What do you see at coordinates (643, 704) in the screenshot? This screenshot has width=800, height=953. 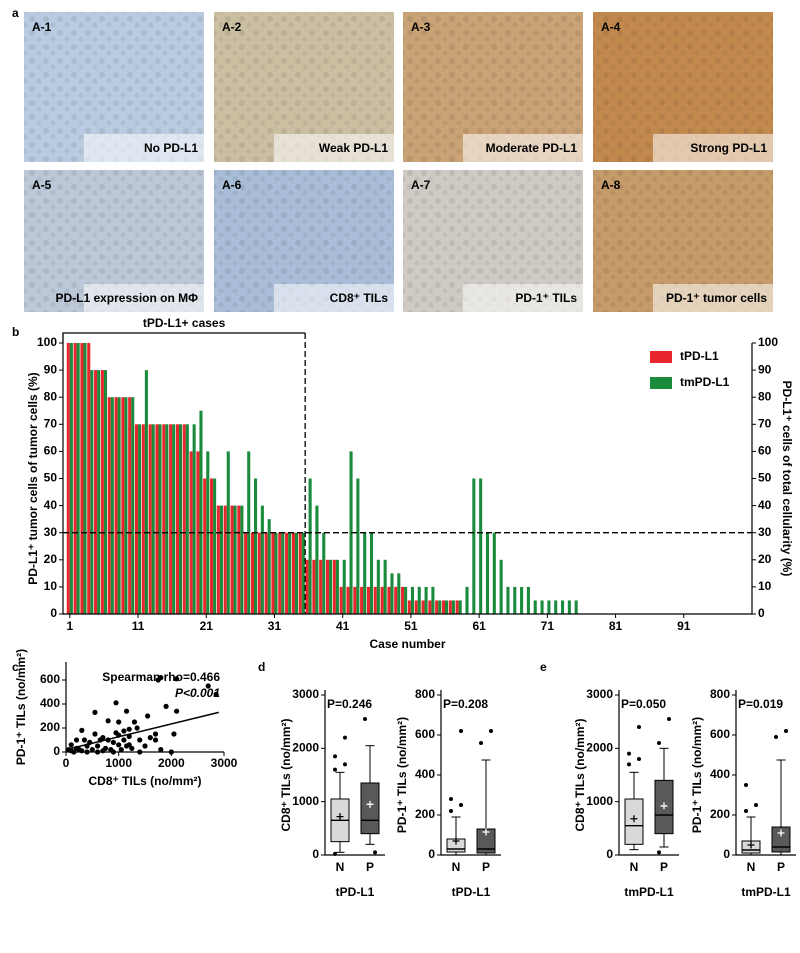 I see `stat-annotation: P=0.050` at bounding box center [643, 704].